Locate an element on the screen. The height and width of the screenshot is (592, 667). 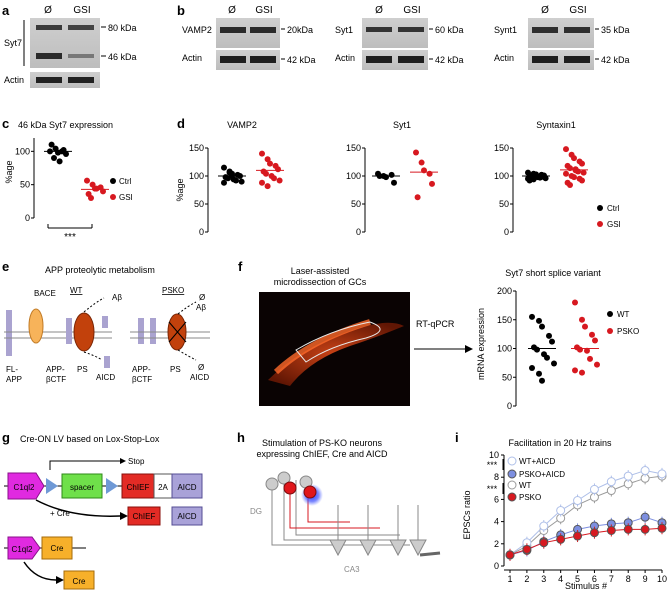
panel-i-line-psko is located at coordinates (586, 541).